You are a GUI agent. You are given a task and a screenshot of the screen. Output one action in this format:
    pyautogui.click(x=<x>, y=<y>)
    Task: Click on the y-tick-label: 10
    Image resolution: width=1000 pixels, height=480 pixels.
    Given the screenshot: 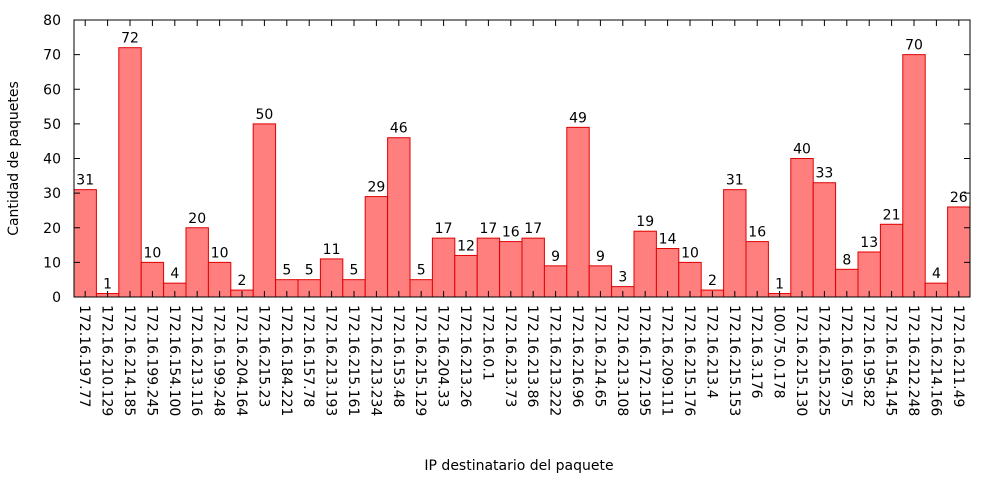 What is the action you would take?
    pyautogui.click(x=52, y=263)
    